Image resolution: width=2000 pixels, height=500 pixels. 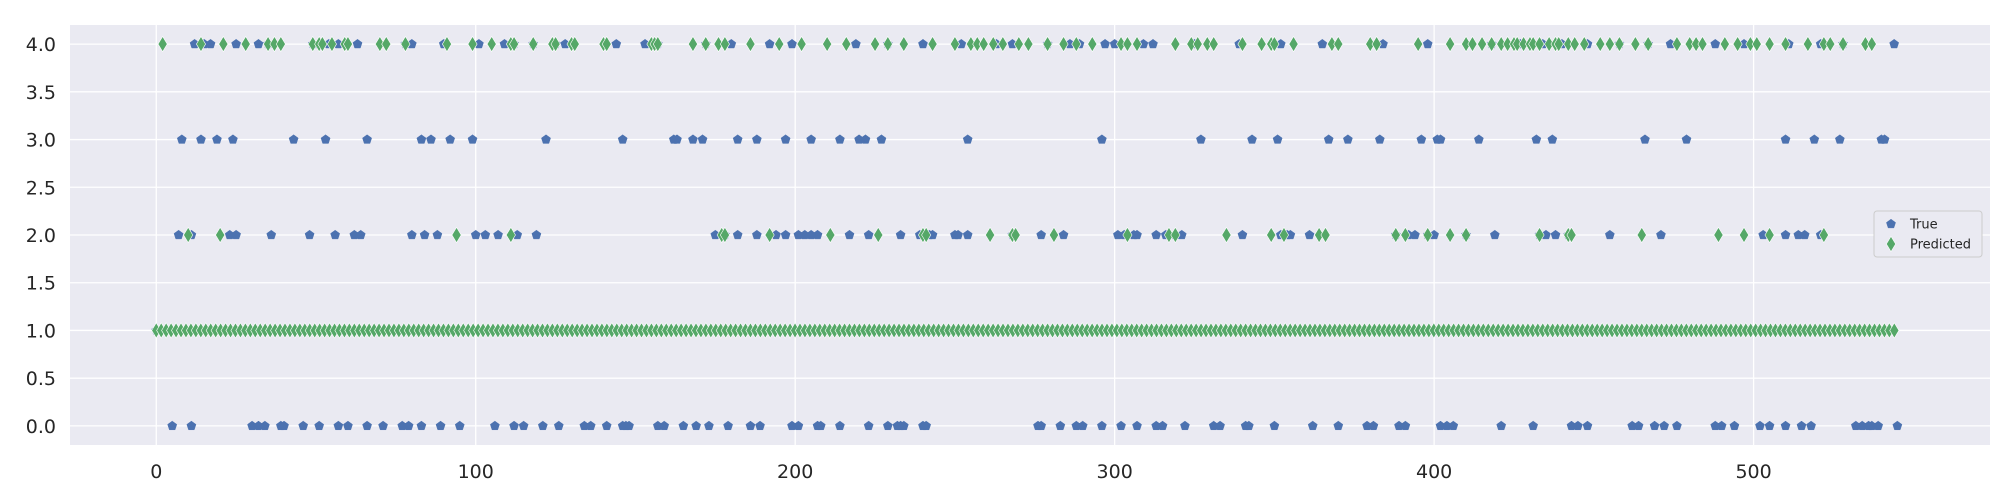 What do you see at coordinates (41, 236) in the screenshot?
I see `y-tick-label: 2.0` at bounding box center [41, 236].